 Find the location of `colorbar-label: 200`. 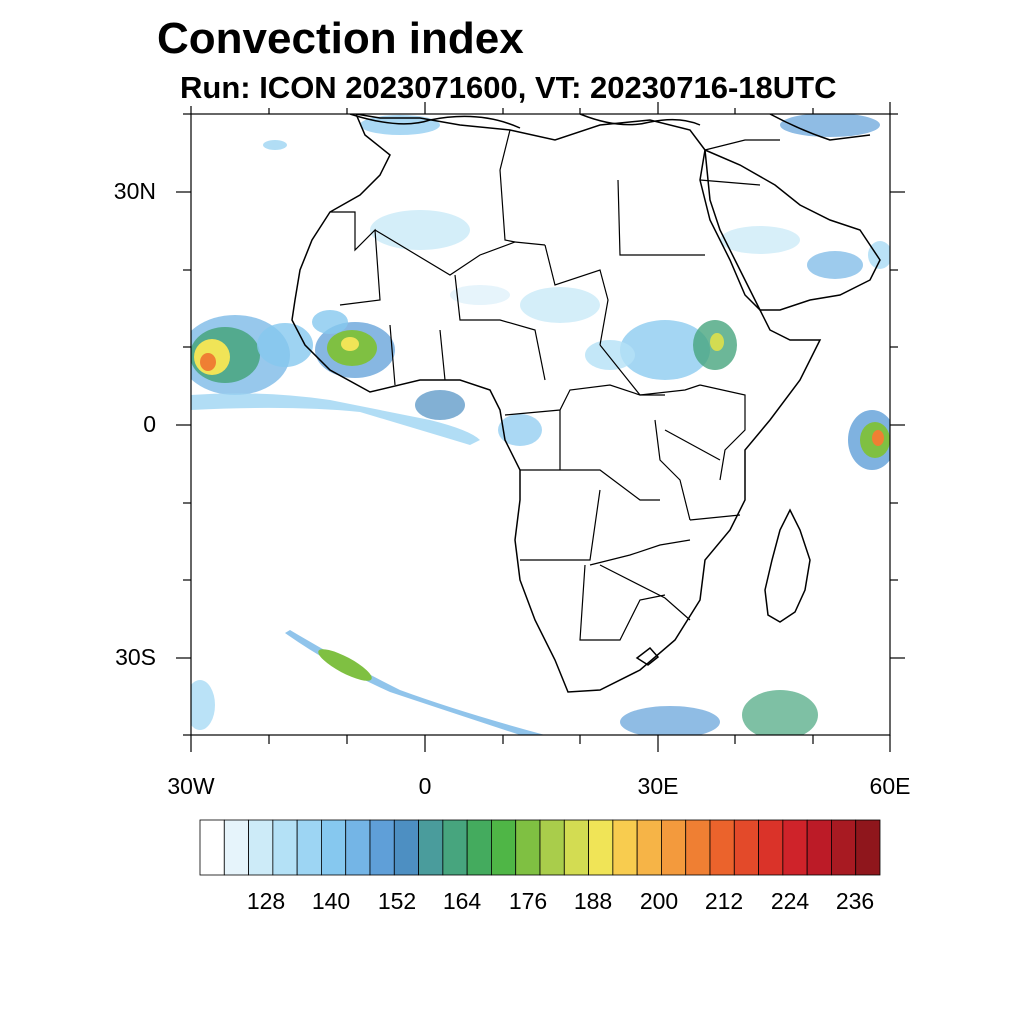

colorbar-label: 200 is located at coordinates (659, 901).